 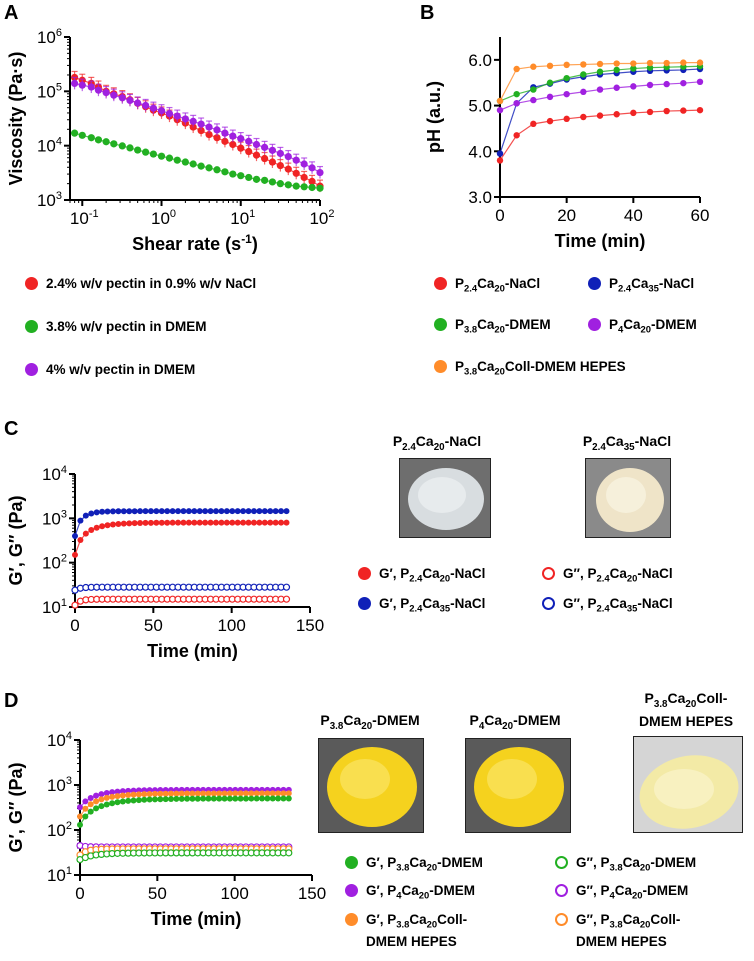 What do you see at coordinates (126, 326) in the screenshot?
I see `legend-label: 3.8% w/v pectin in DMEM` at bounding box center [126, 326].